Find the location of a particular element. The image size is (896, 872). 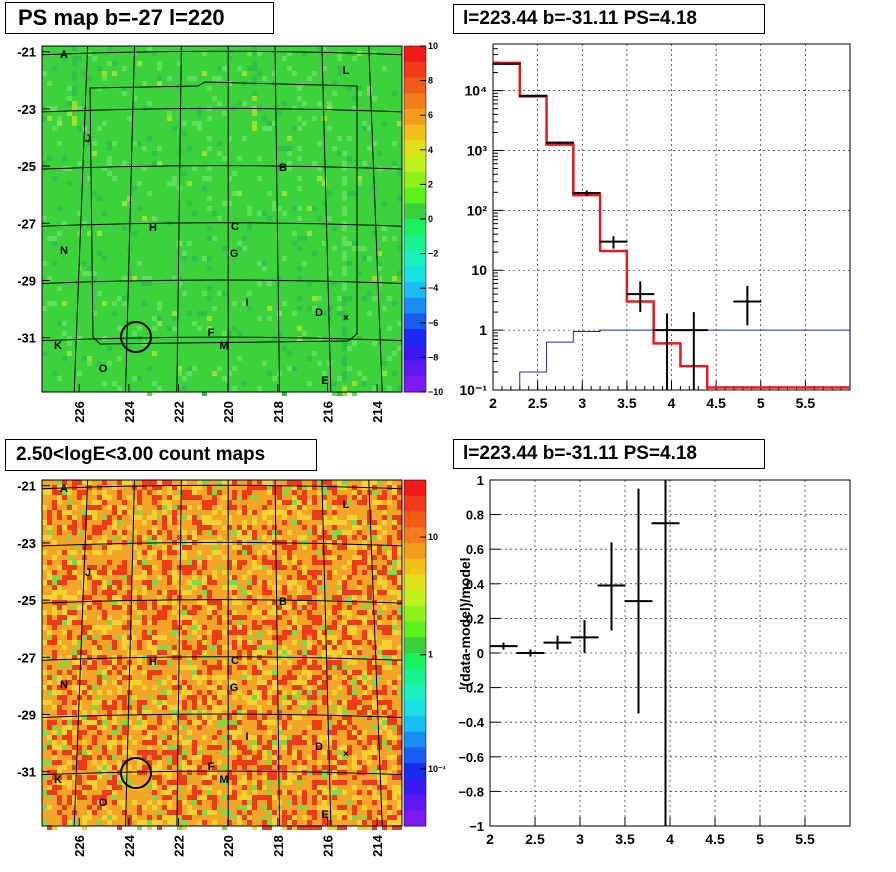

y-tick-label: −1 is located at coordinates (476, 826).